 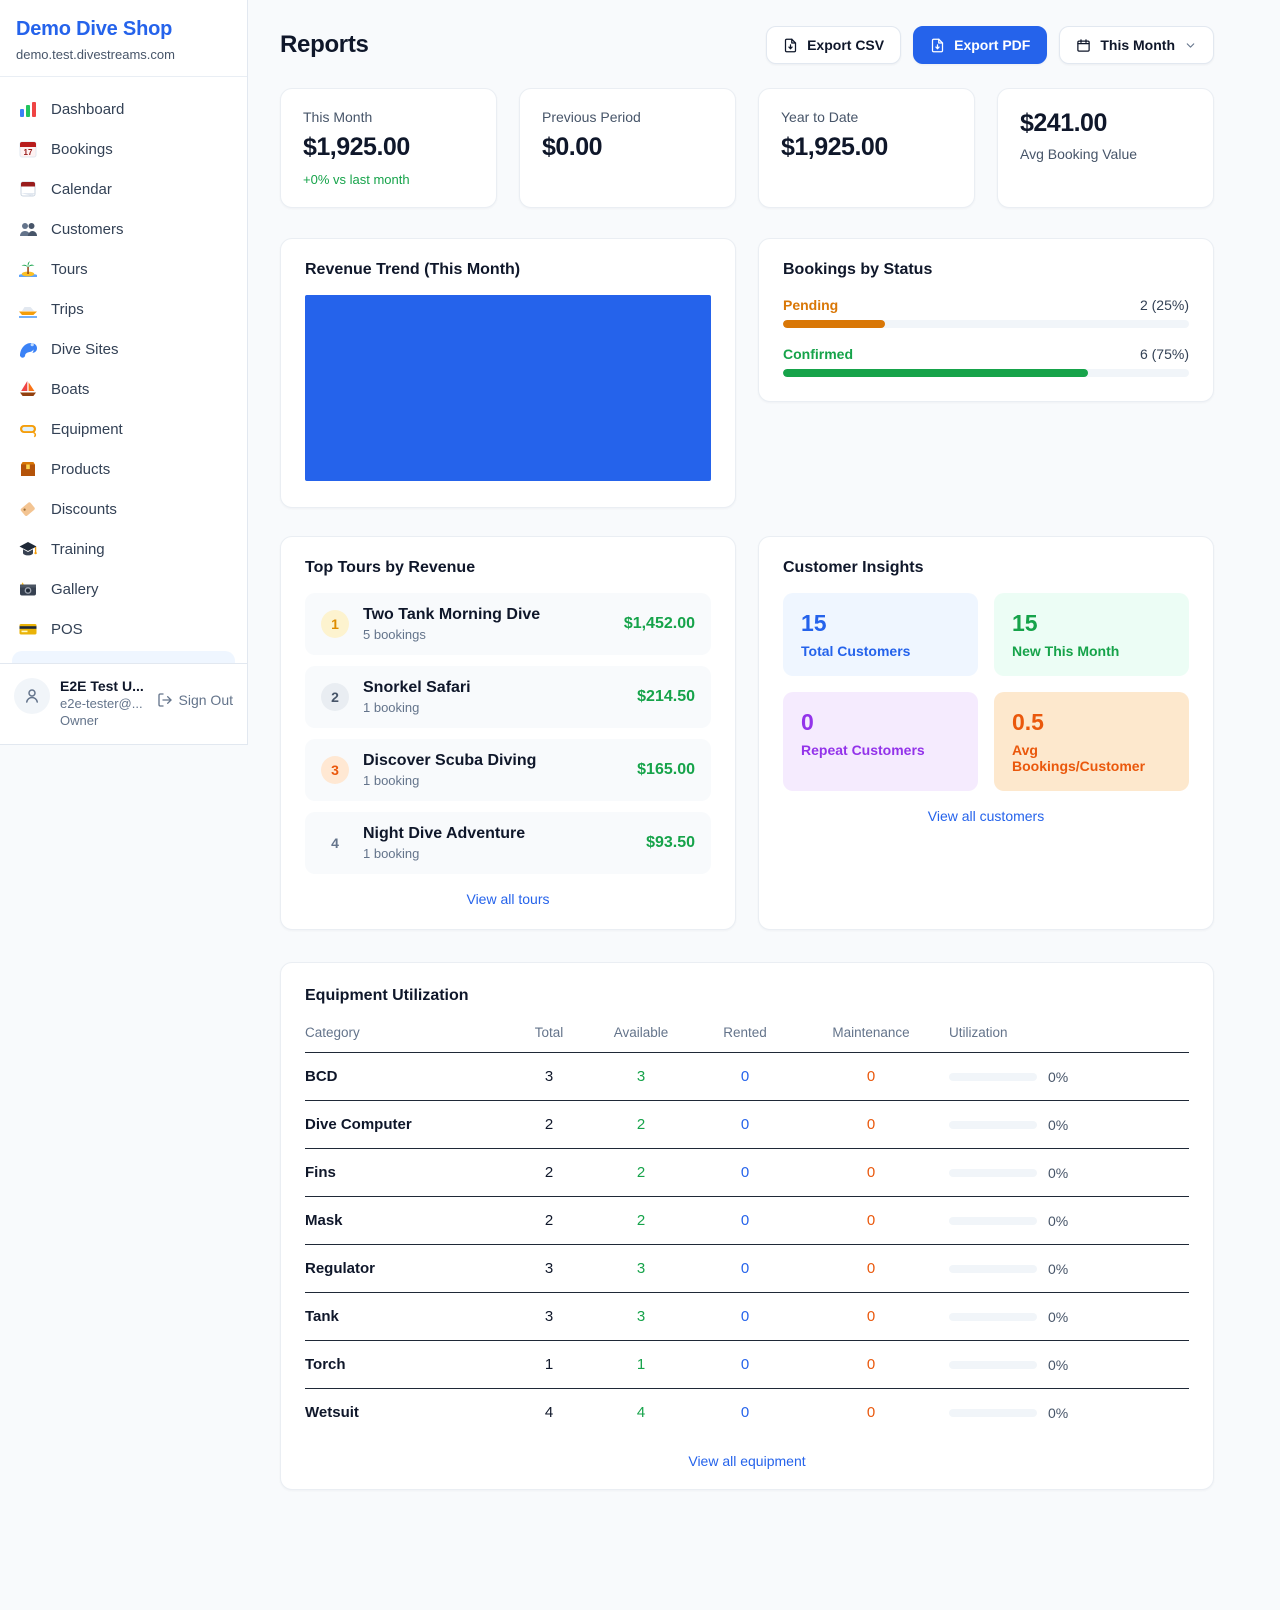 What do you see at coordinates (818, 354) in the screenshot?
I see `status-label: Confirmed` at bounding box center [818, 354].